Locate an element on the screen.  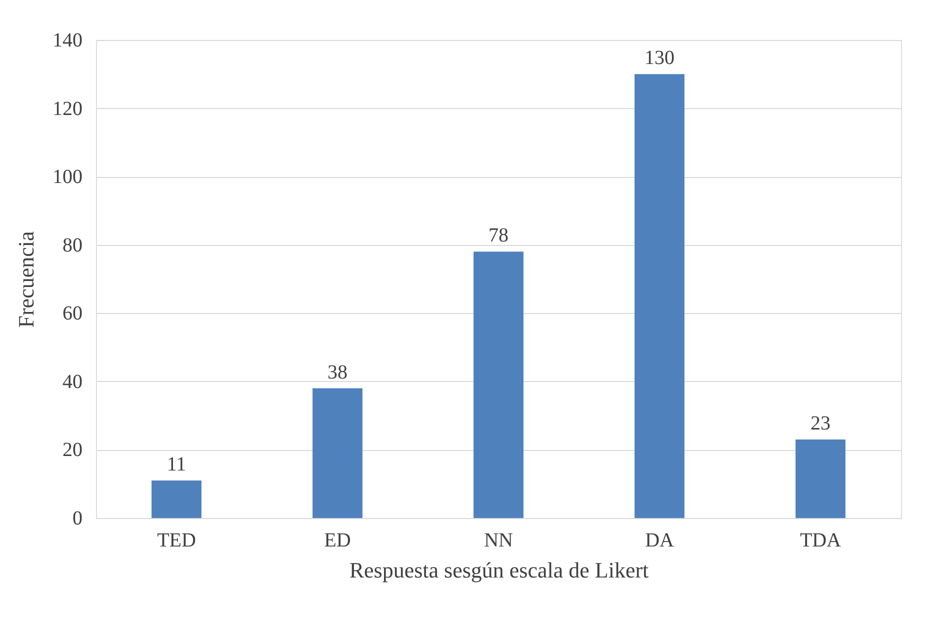
x-tick-label: TDA is located at coordinates (821, 541).